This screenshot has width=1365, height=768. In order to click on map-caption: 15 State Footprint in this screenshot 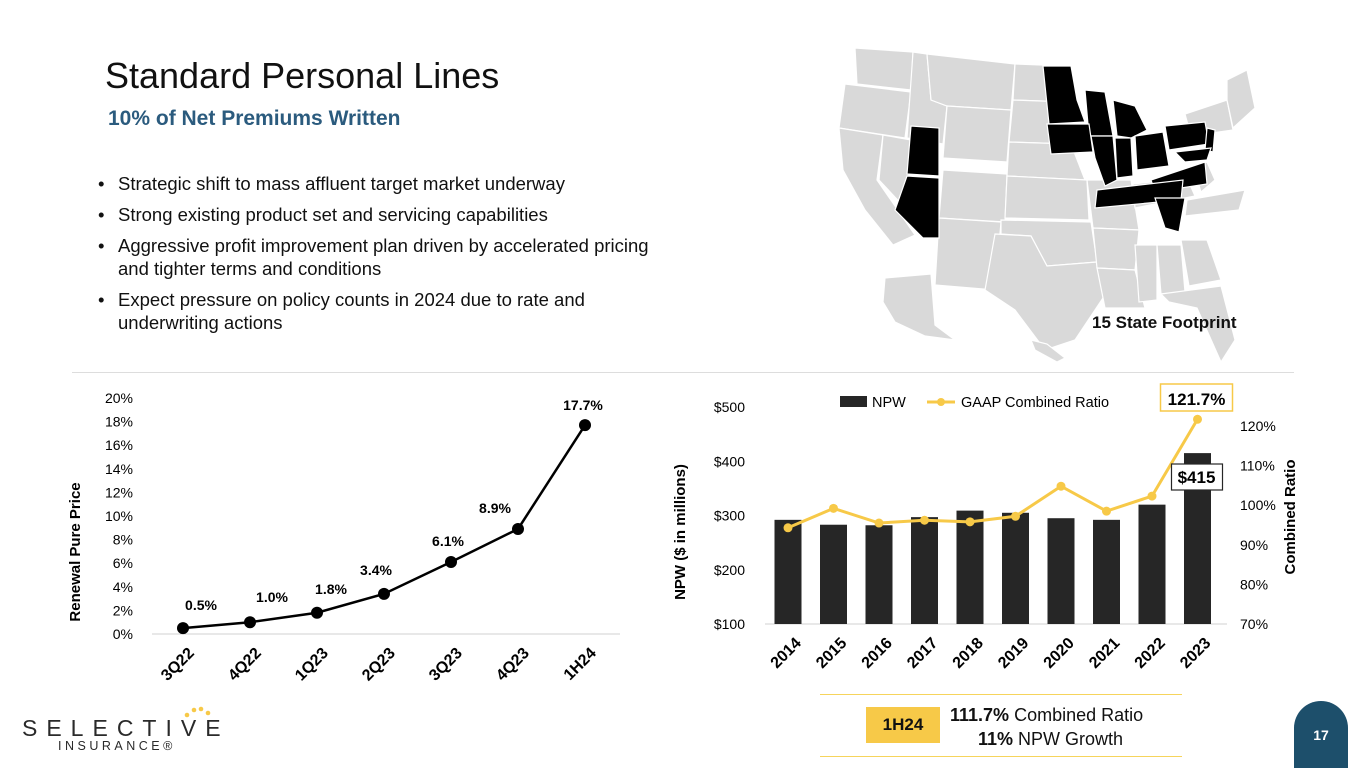, I will do `click(1164, 322)`.